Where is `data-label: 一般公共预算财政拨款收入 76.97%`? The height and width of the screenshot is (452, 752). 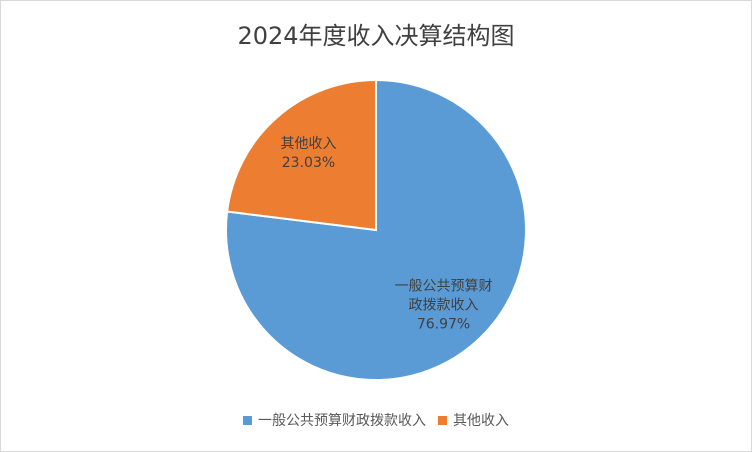
data-label: 一般公共预算财政拨款收入 76.97% is located at coordinates (444, 306).